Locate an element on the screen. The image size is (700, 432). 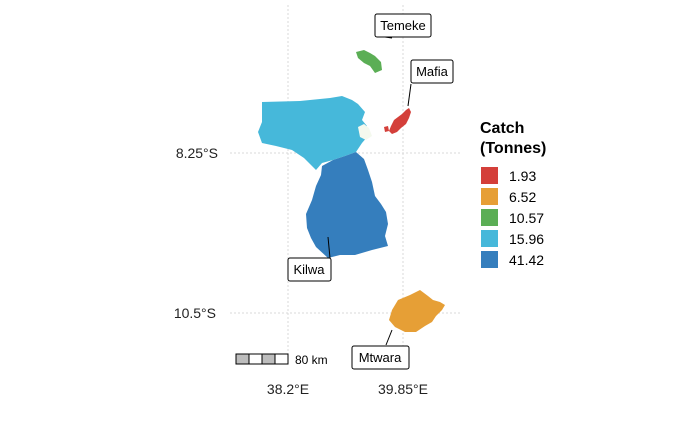
legend-title-unit: (Tonnes) is located at coordinates (513, 148).